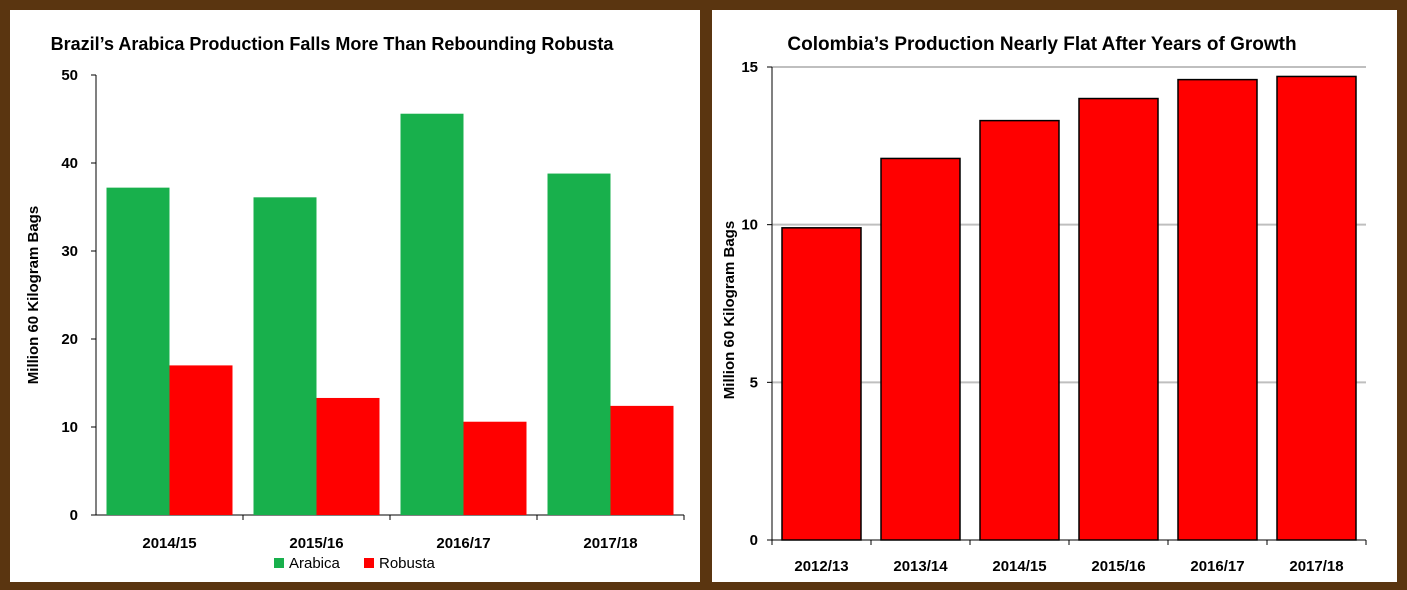 The height and width of the screenshot is (590, 1407). What do you see at coordinates (821, 566) in the screenshot?
I see `x-tick-label: 2012/13` at bounding box center [821, 566].